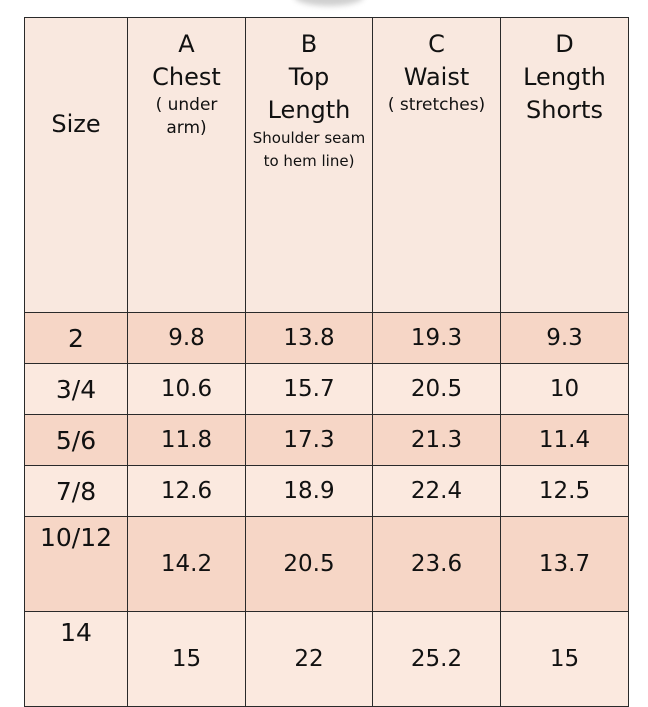 The image size is (648, 707). I want to click on value-cell: 9.8, so click(186, 338).